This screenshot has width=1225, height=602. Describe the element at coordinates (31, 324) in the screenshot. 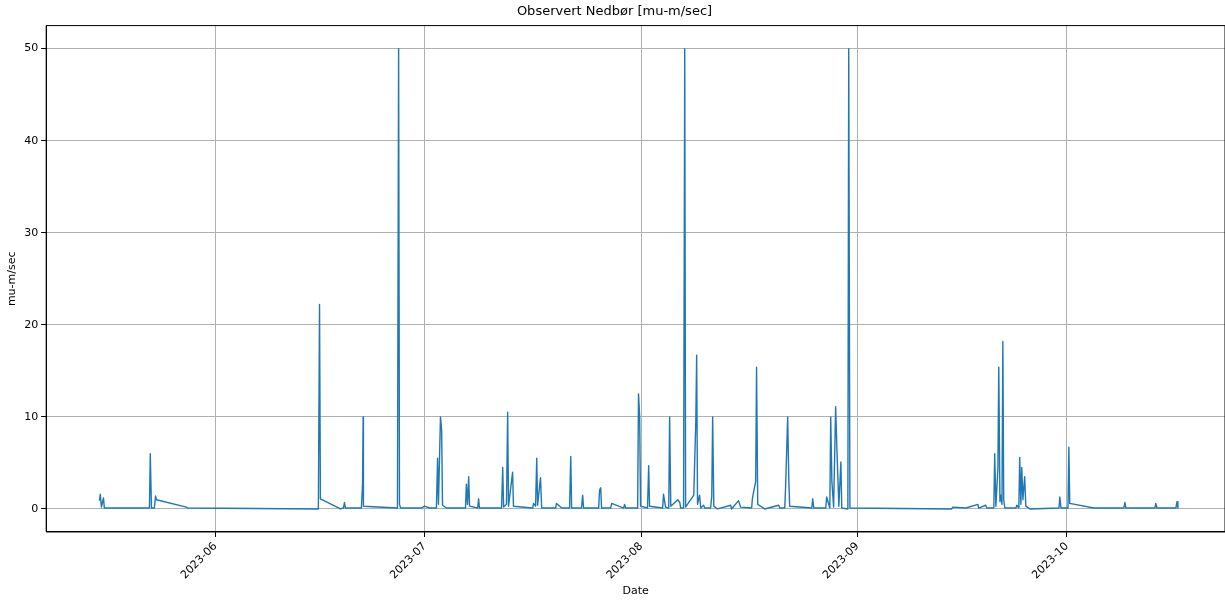

I see `y-tick-label: 20` at that location.